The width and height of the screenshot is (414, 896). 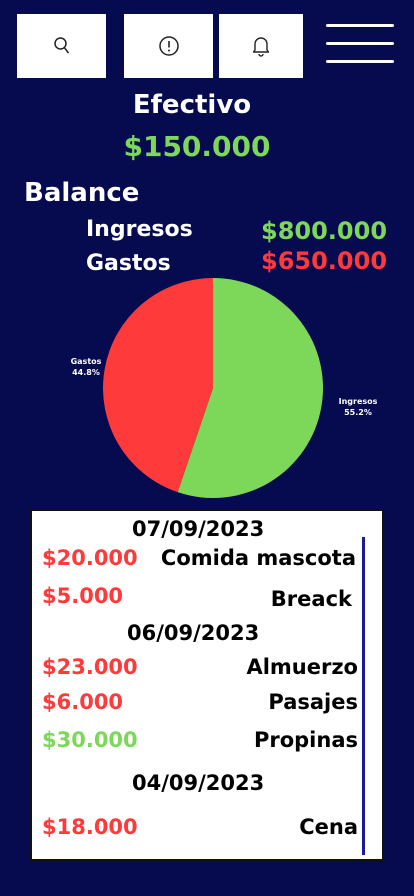 I want to click on notifications-button, so click(x=261, y=46).